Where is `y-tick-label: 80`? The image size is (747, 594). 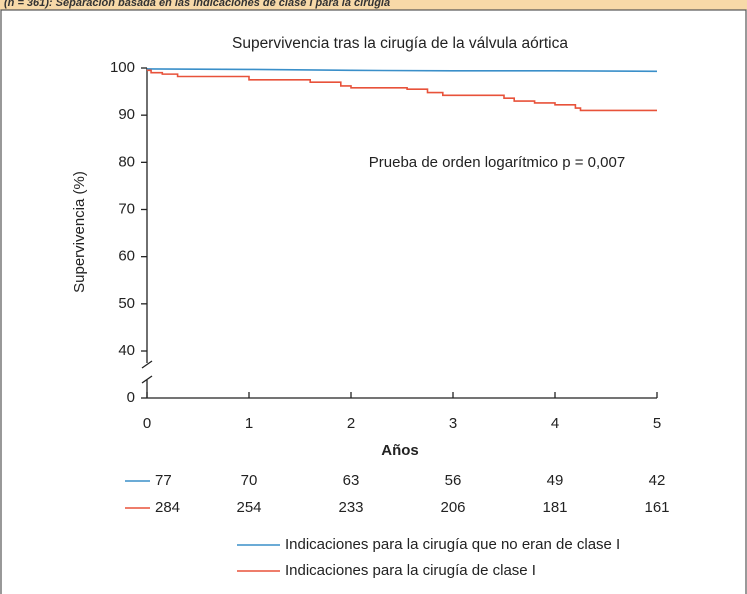
y-tick-label: 80 is located at coordinates (126, 161).